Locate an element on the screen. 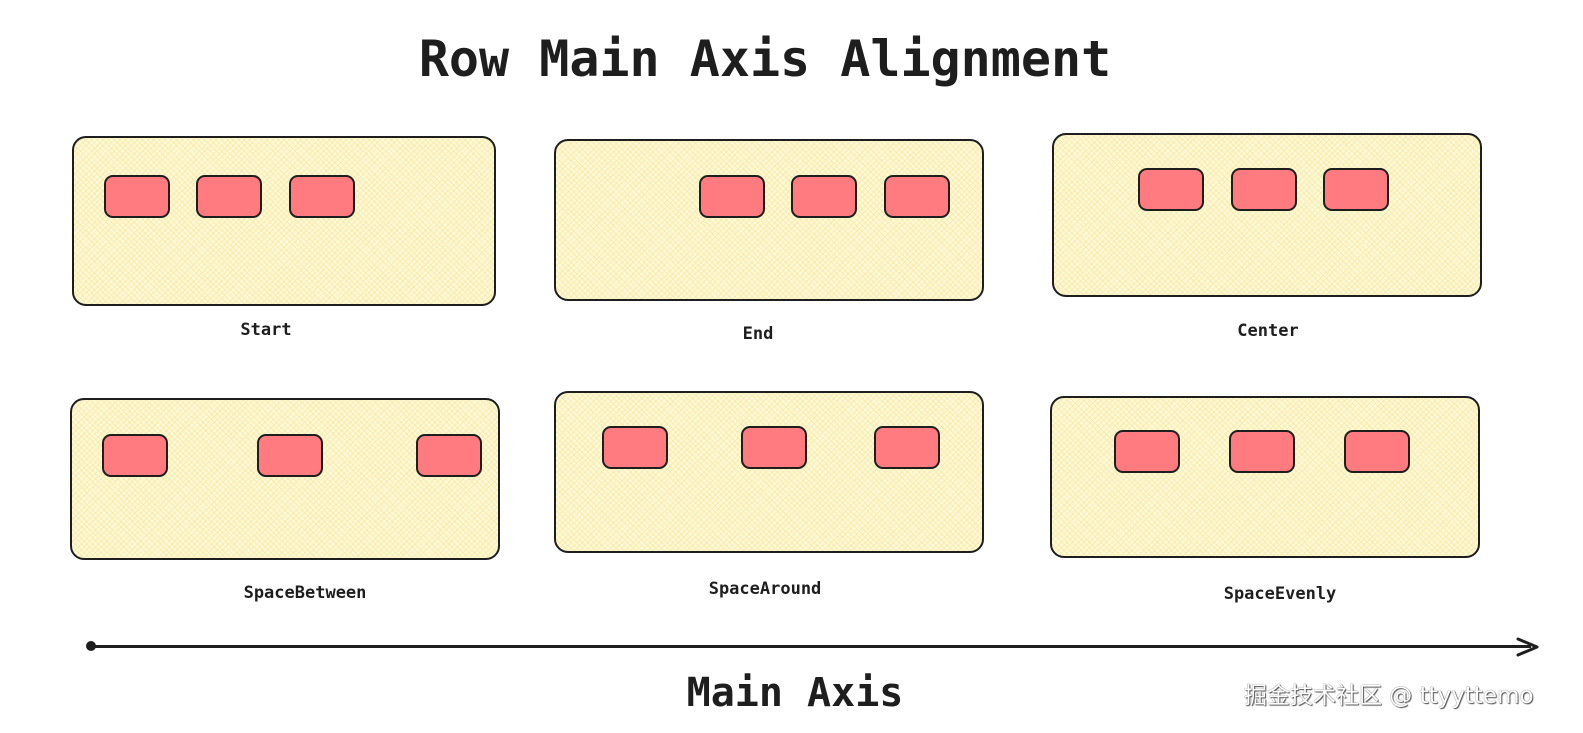  panel-space-around is located at coordinates (769, 472).